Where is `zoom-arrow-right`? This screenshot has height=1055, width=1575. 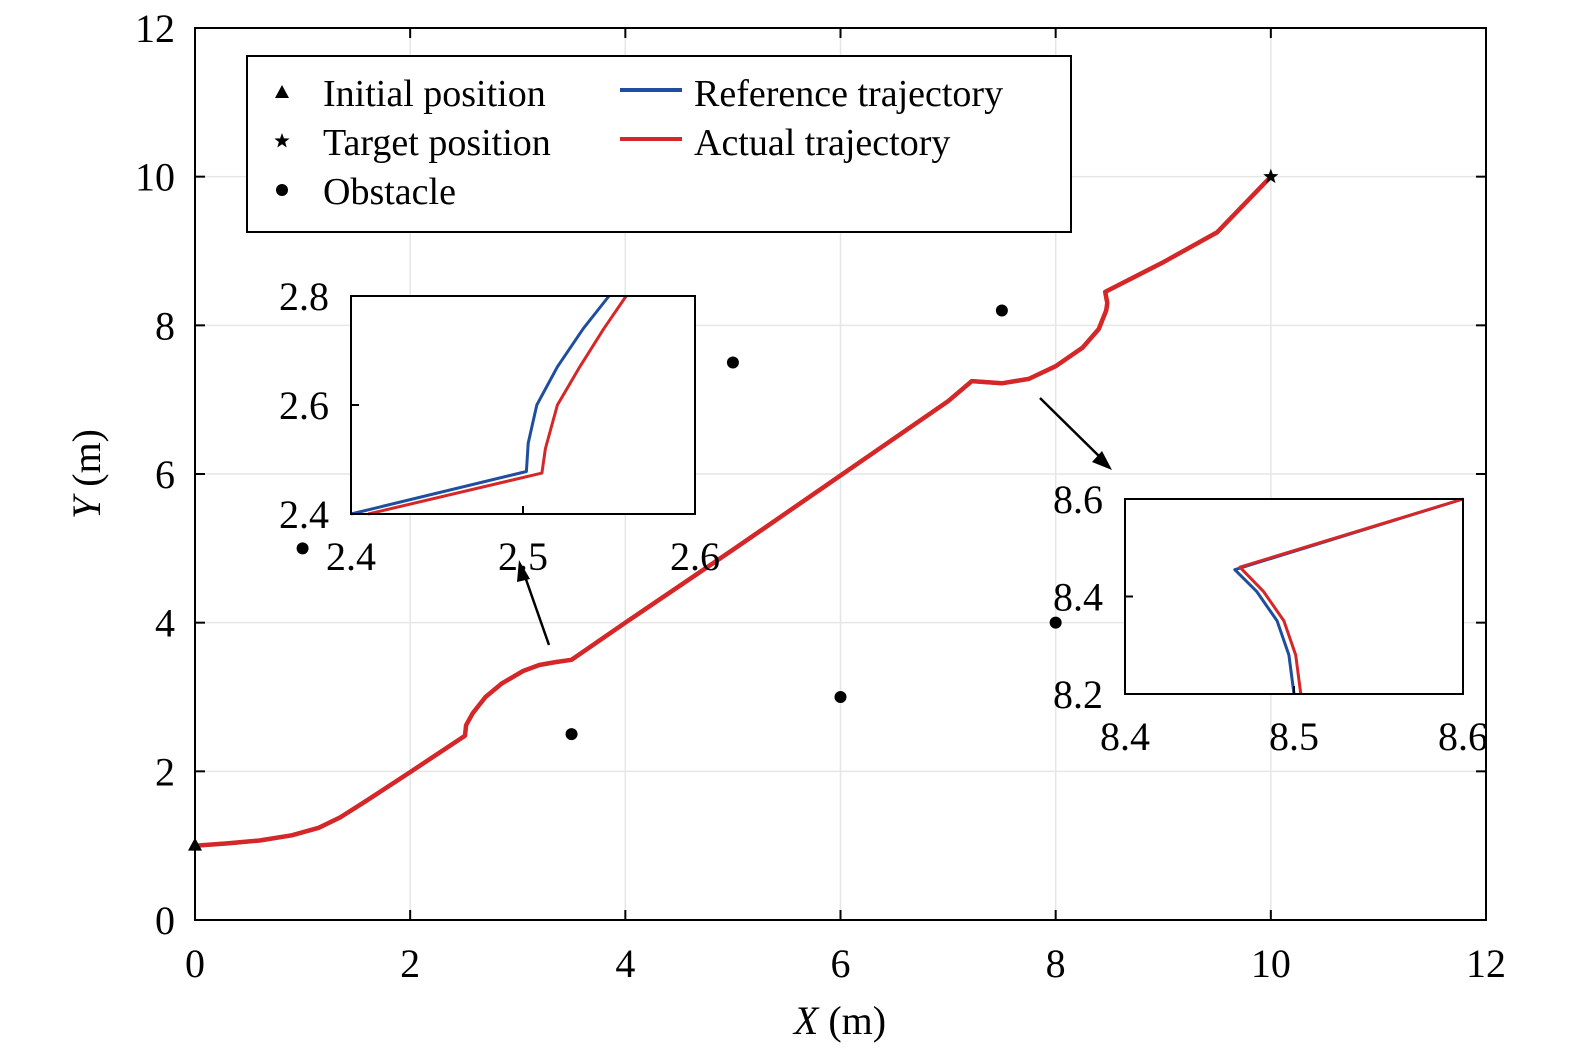
zoom-arrow-right is located at coordinates (1073, 430).